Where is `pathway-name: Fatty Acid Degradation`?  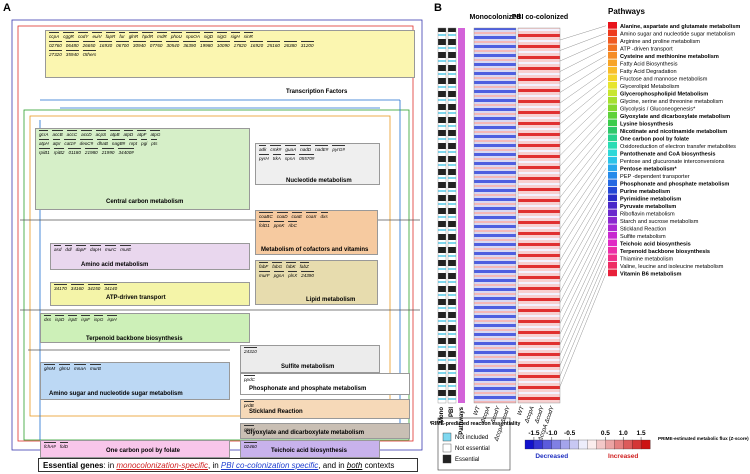 pathway-name: Fatty Acid Degradation is located at coordinates (648, 72).